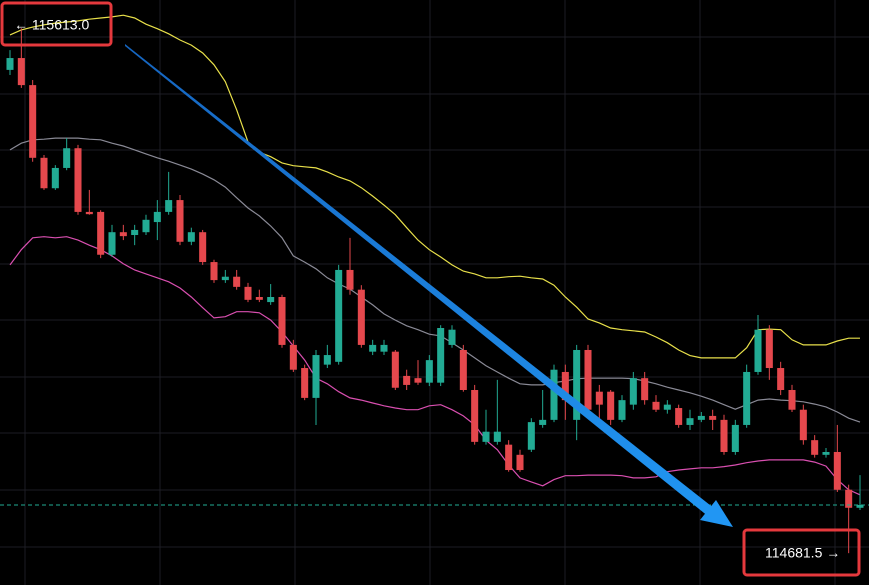 This screenshot has height=585, width=869. Describe the element at coordinates (51, 25) in the screenshot. I see `max-price-label: ← 115613.0` at that location.